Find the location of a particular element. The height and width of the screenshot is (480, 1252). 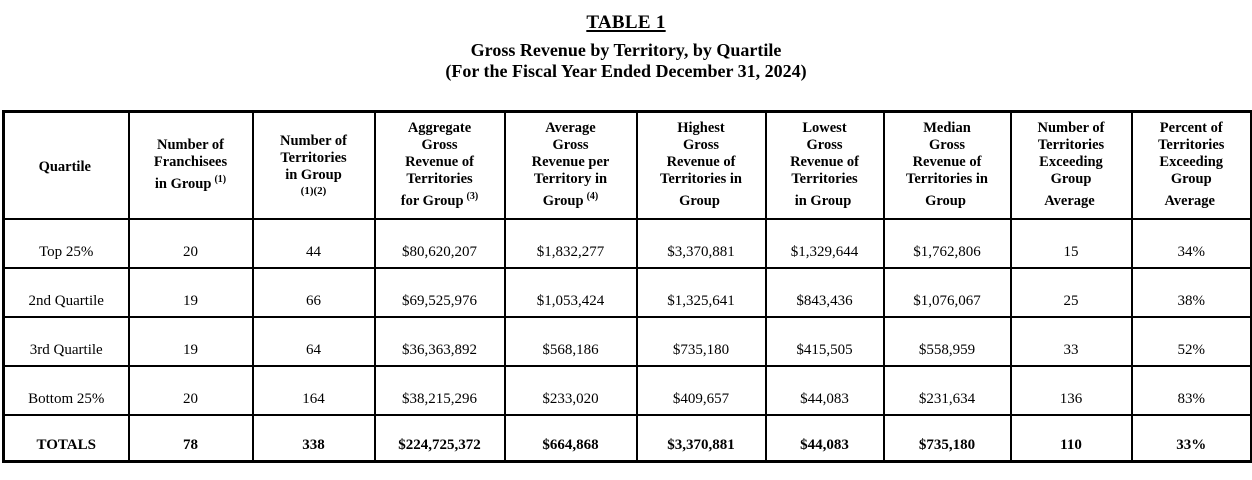

table-cell: 38% is located at coordinates (1191, 292).